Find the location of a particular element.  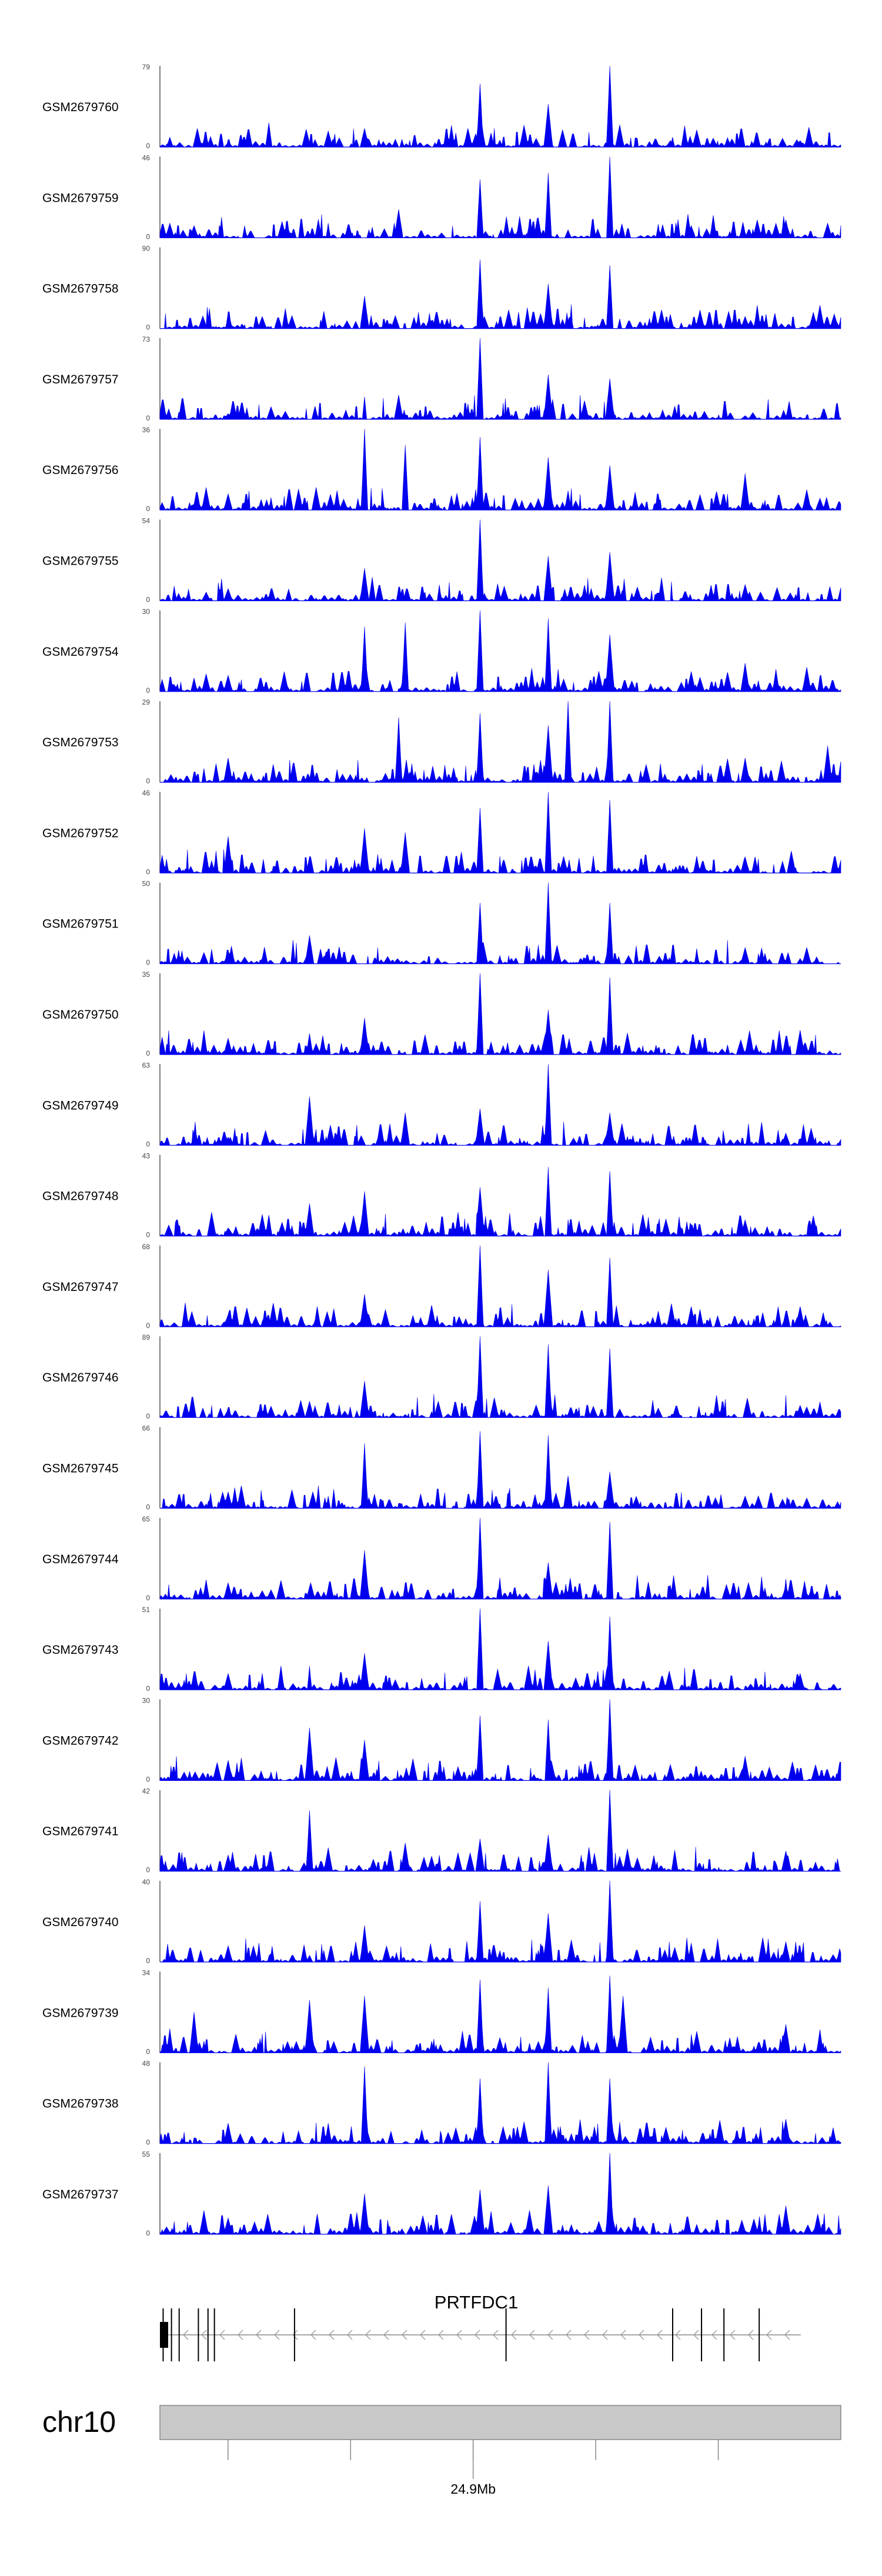

track-label: GSM2679744 is located at coordinates (80, 1559).